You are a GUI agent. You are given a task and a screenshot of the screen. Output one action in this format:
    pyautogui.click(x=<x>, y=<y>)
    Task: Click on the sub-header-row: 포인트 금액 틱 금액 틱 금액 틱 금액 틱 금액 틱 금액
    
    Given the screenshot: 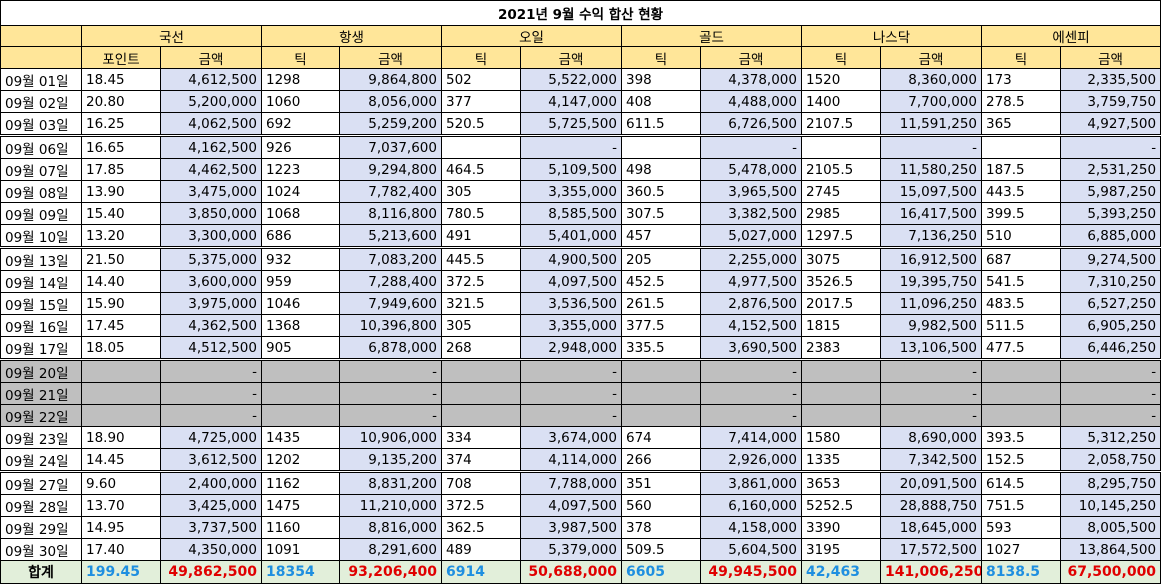 What is the action you would take?
    pyautogui.click(x=581, y=57)
    